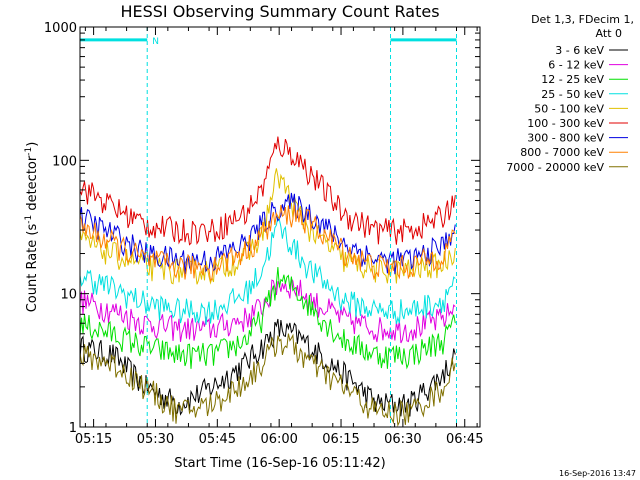  Describe the element at coordinates (93, 439) in the screenshot. I see `x-tick-label: 05:15` at that location.